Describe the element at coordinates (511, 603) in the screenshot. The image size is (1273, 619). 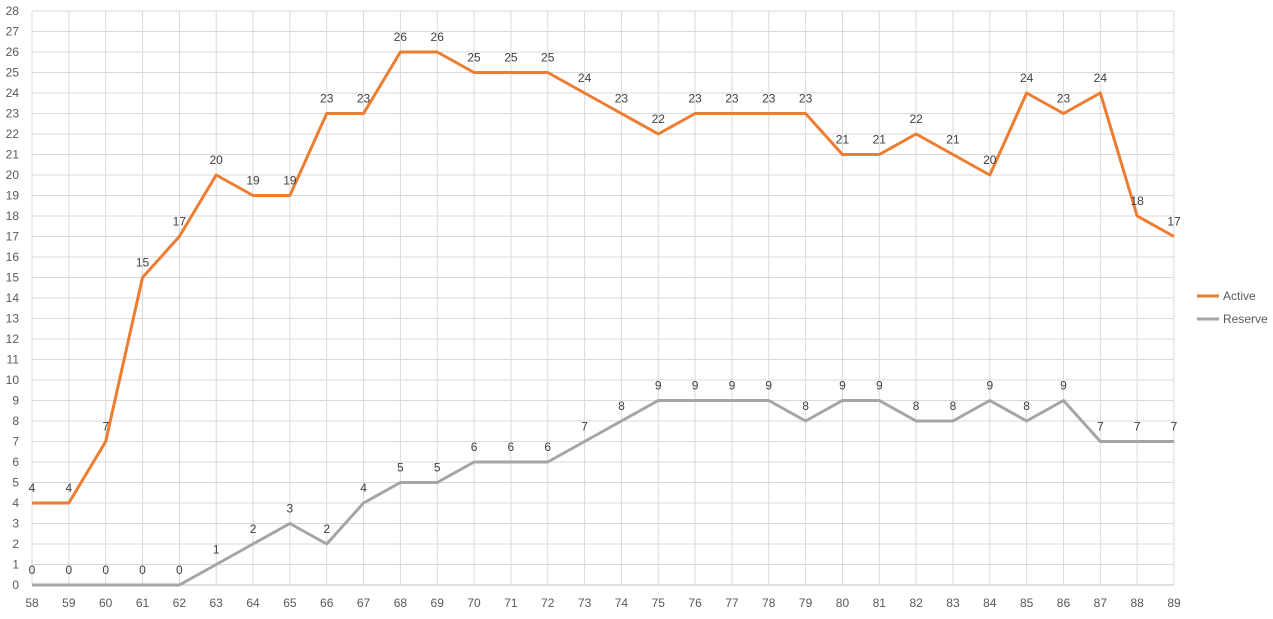
I see `x-tick-label: 71` at that location.